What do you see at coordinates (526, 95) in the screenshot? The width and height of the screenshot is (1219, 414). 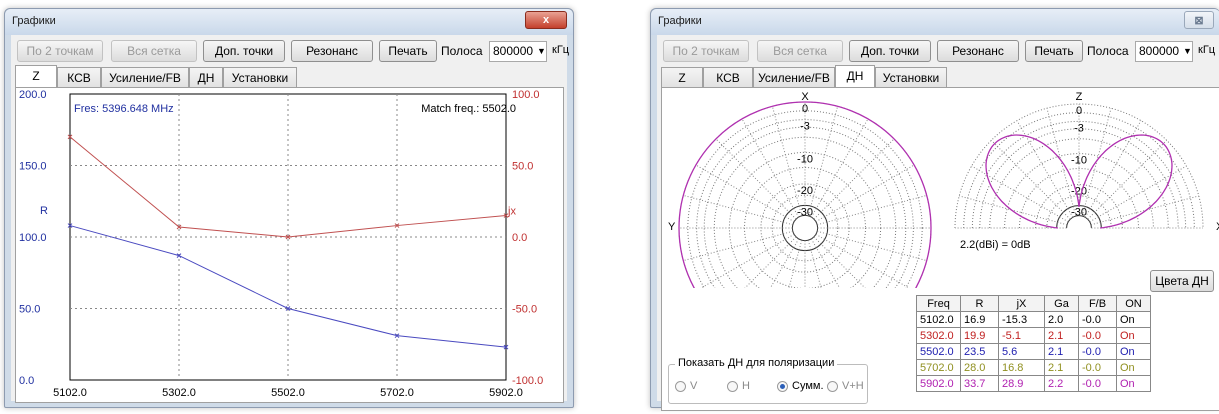 I see `right-tick-label: 100.0` at bounding box center [526, 95].